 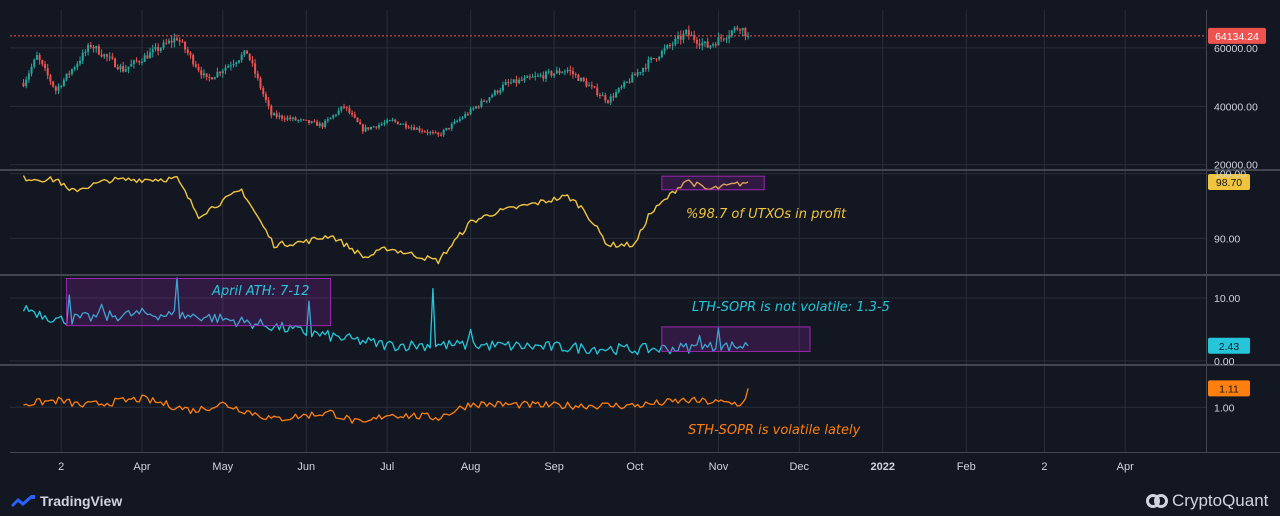 I want to click on tradingview-brand: TradingView, so click(x=81, y=501).